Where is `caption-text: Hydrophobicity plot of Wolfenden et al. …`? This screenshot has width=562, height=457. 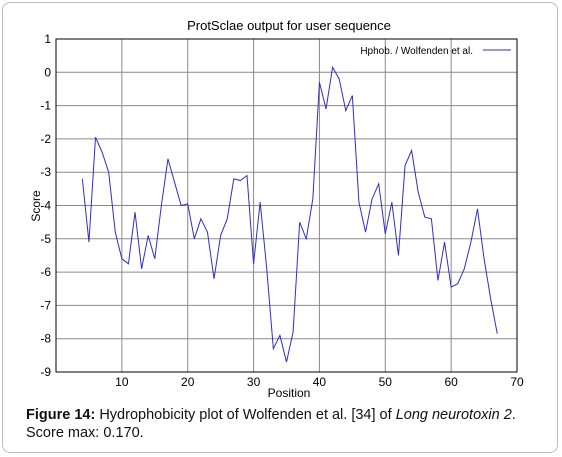
caption-text: Hydrophobicity plot of Wolfenden et al. … is located at coordinates (245, 415).